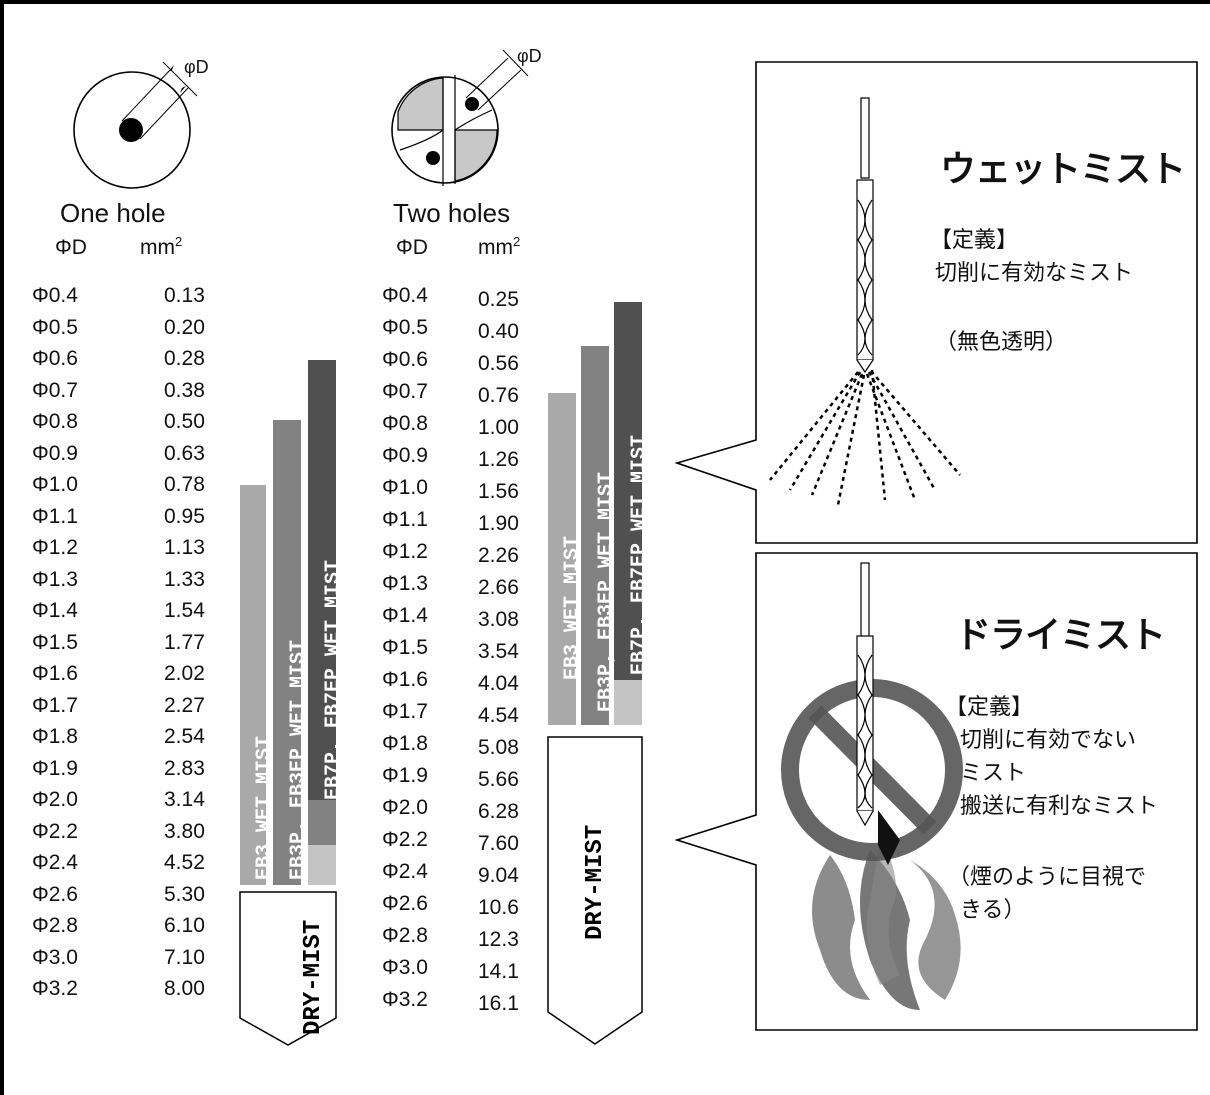  Describe the element at coordinates (184, 988) in the screenshot. I see `list-item: 8.00` at that location.